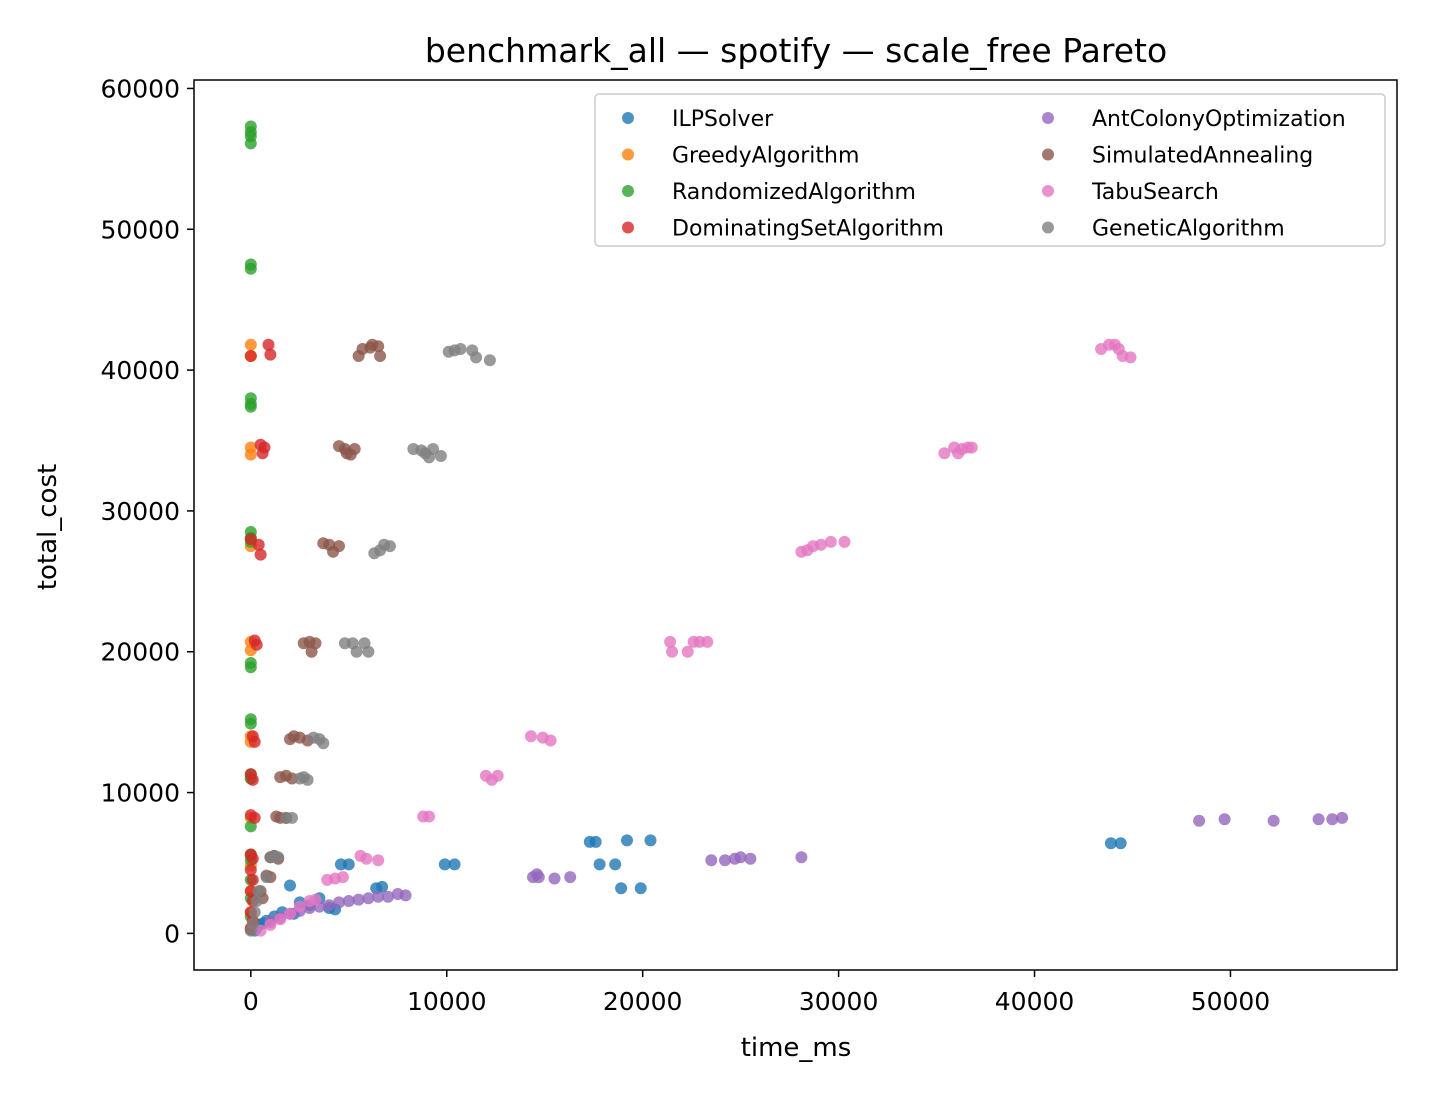 Image resolution: width=1430 pixels, height=1100 pixels. I want to click on y-tick-label: 10000, so click(140, 793).